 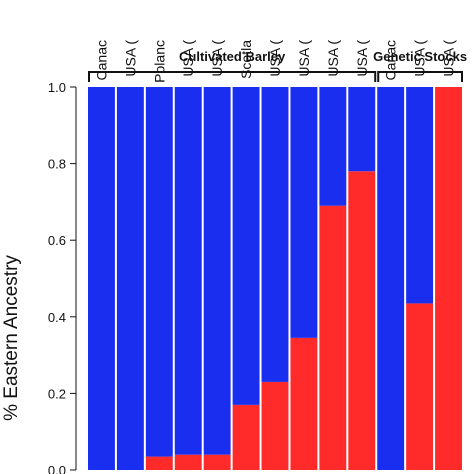 What do you see at coordinates (246, 59) in the screenshot?
I see `category-label-5: Scotla` at bounding box center [246, 59].